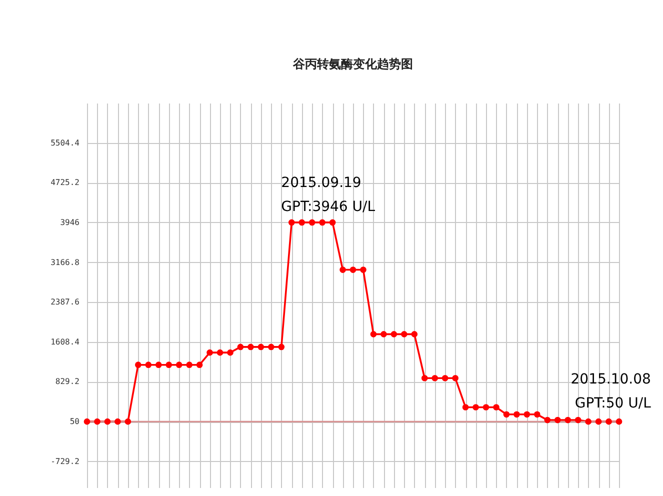 Image resolution: width=663 pixels, height=496 pixels. Describe the element at coordinates (65, 302) in the screenshot. I see `y-tick-label: 2387.6` at that location.